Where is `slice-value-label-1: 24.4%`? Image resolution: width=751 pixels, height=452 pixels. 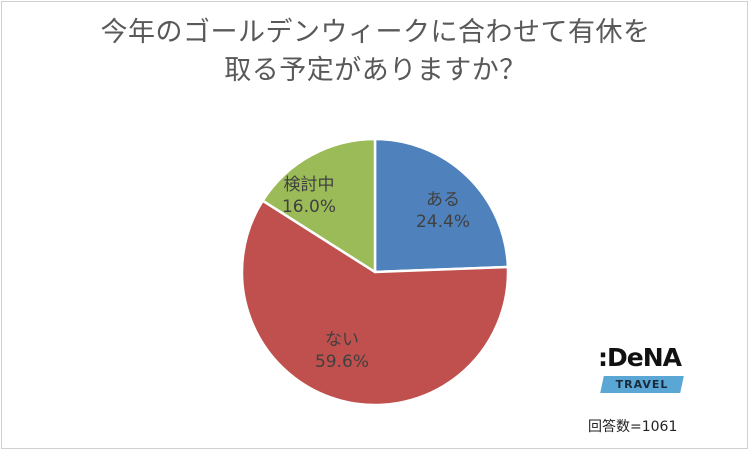 slice-value-label-1: 24.4% is located at coordinates (443, 222).